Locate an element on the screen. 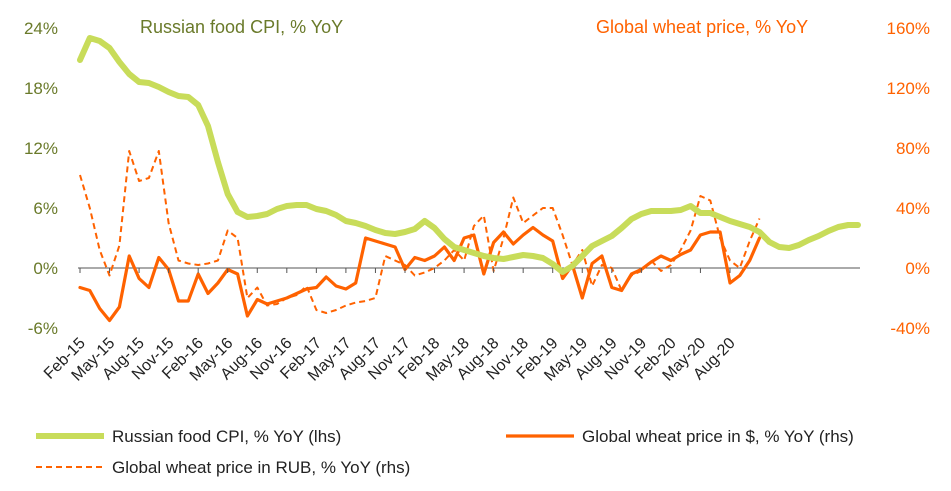 The width and height of the screenshot is (951, 491). right-tick-label: 40% is located at coordinates (913, 208).